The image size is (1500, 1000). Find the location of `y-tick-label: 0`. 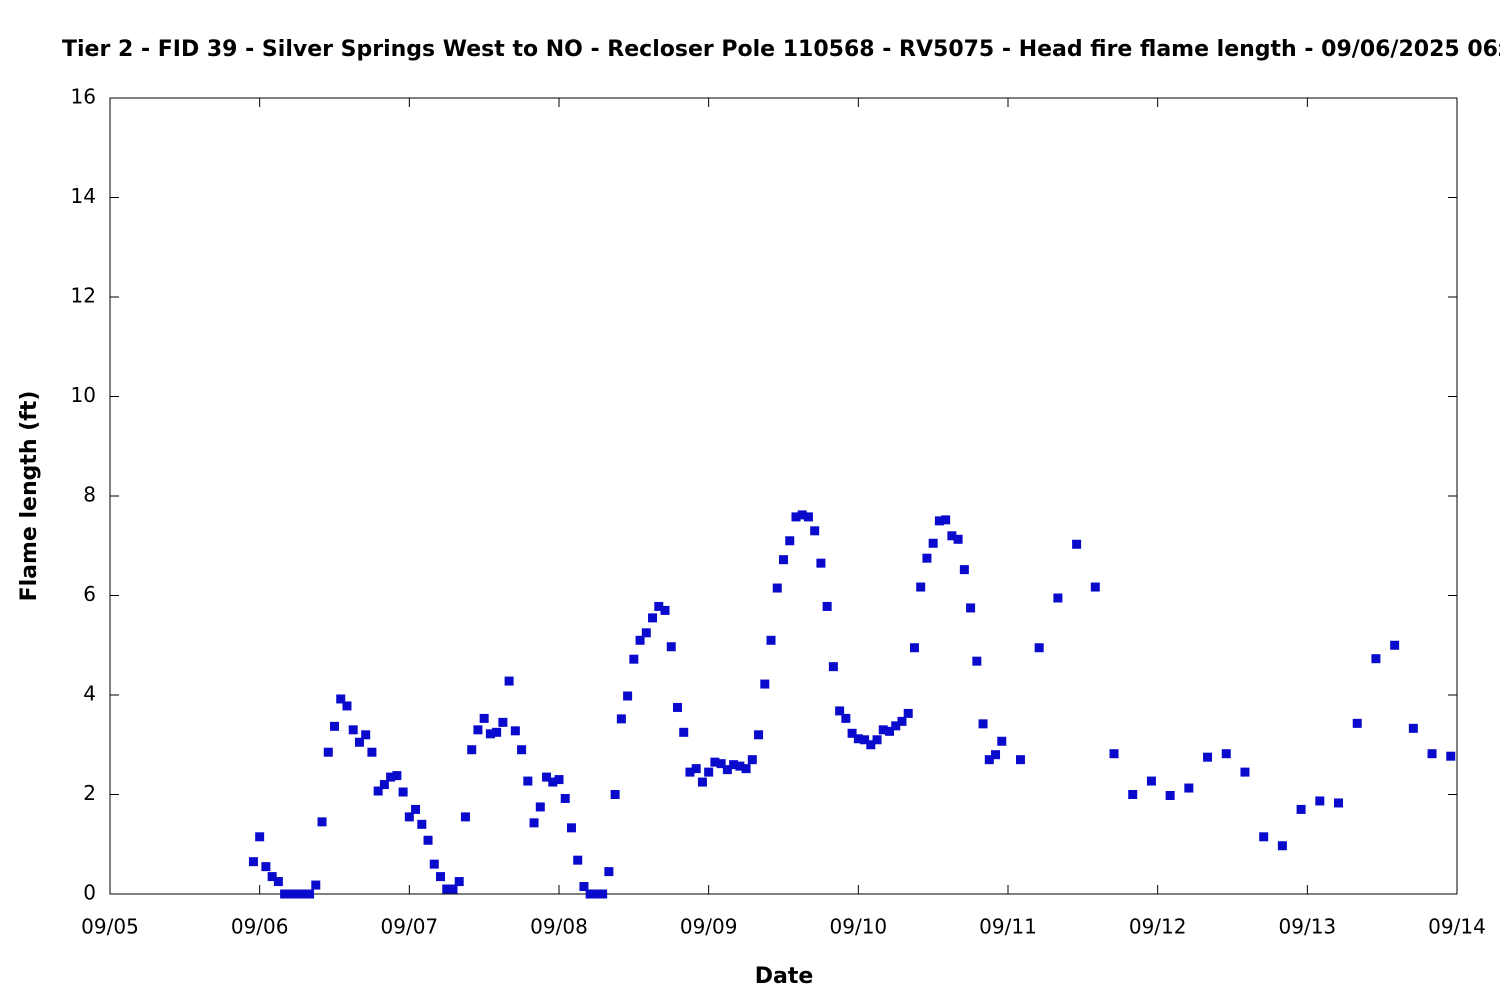

y-tick-label: 0 is located at coordinates (89, 893).